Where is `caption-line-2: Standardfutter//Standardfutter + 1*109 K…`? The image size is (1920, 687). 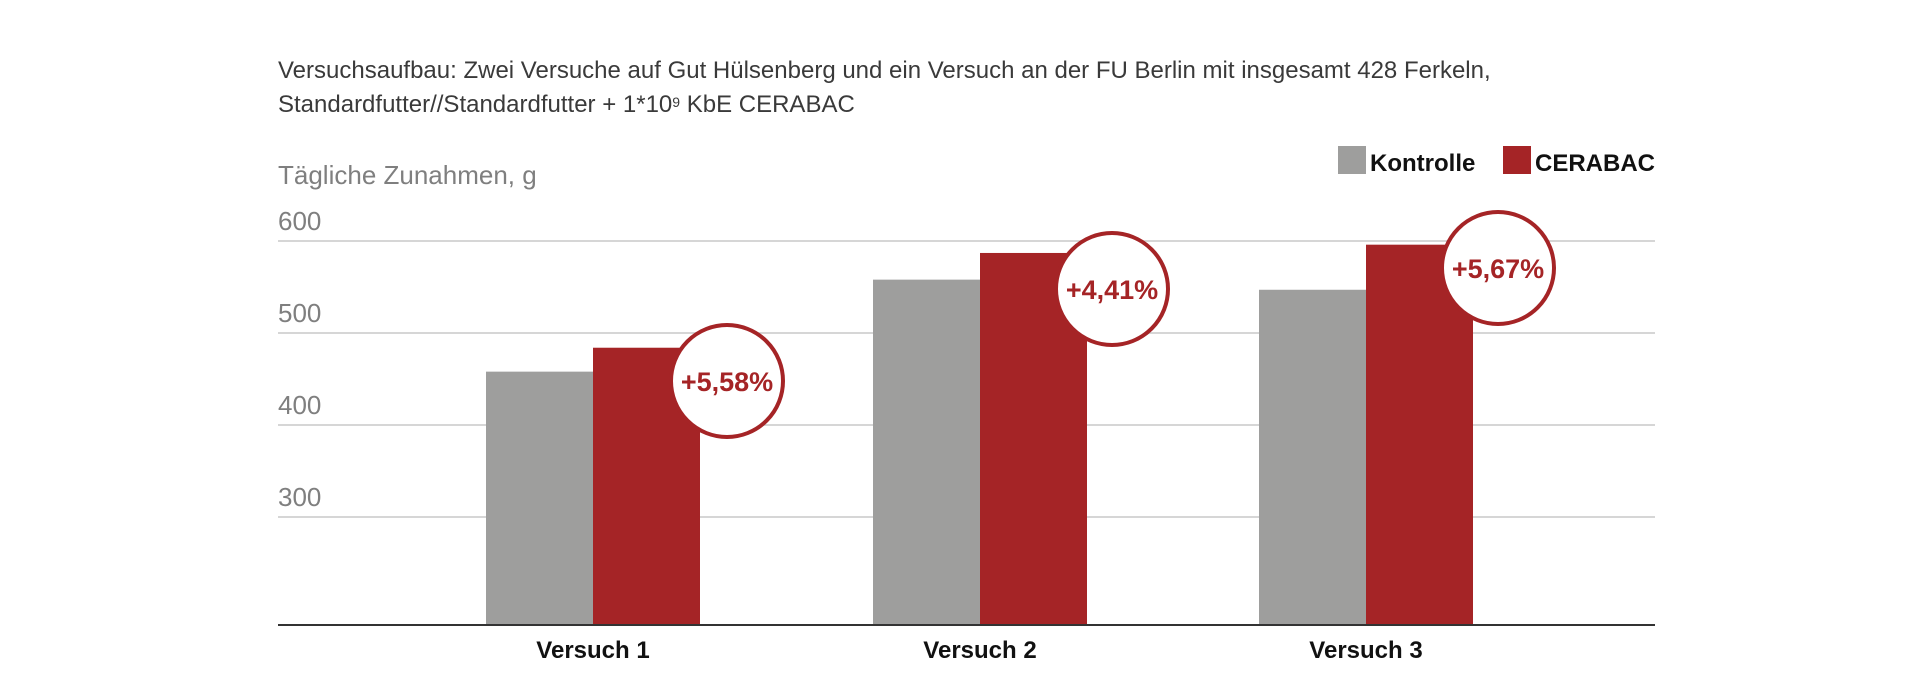 caption-line-2: Standardfutter//Standardfutter + 1*109 K… is located at coordinates (884, 105).